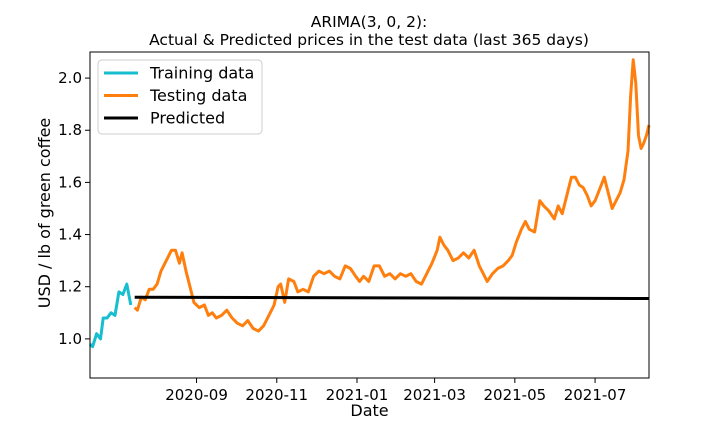  What do you see at coordinates (198, 95) in the screenshot?
I see `legend-label: Testing data` at bounding box center [198, 95].